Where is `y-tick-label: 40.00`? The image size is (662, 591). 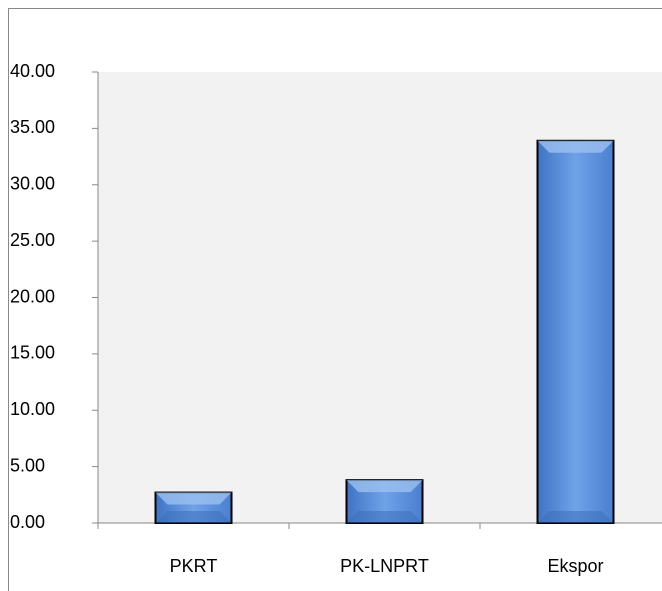
y-tick-label: 40.00 is located at coordinates (32, 71).